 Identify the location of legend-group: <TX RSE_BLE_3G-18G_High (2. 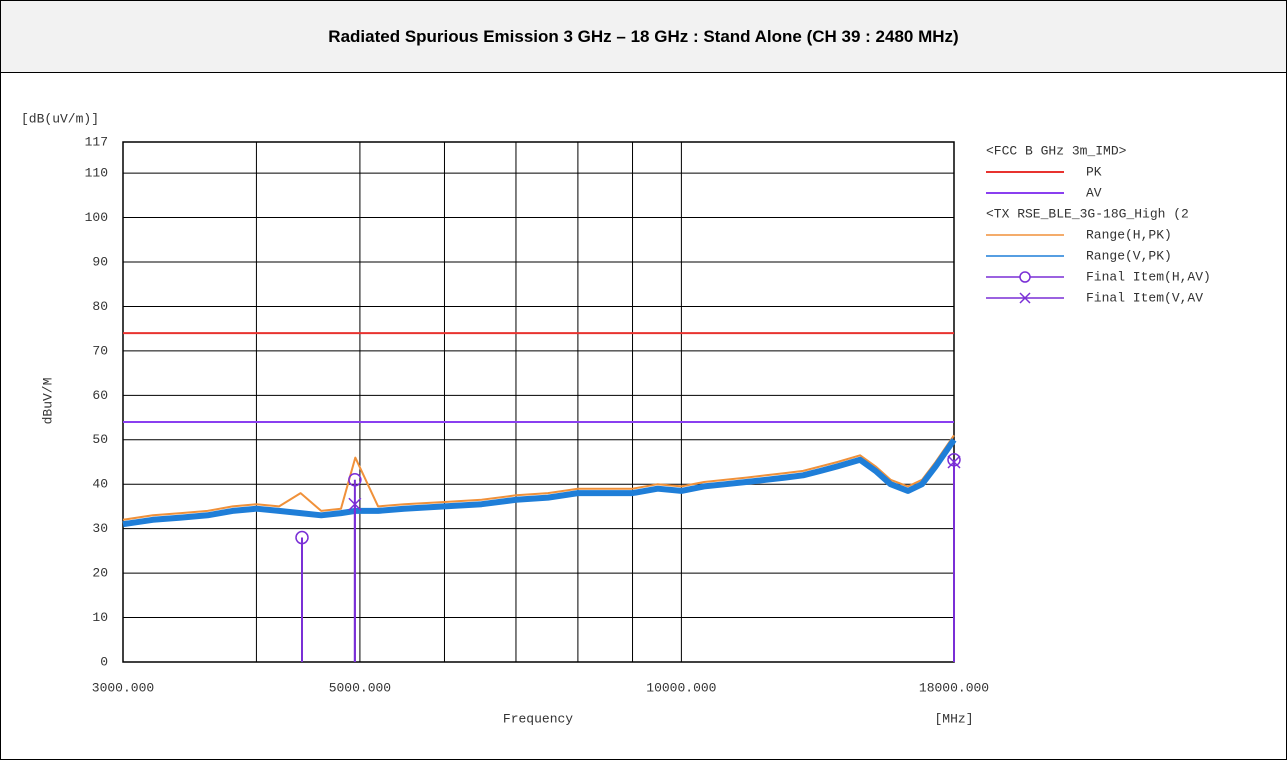
(1087, 213).